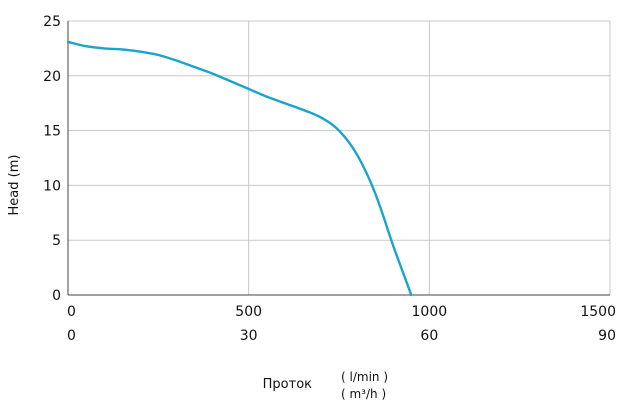 The width and height of the screenshot is (633, 406). I want to click on x2-tick-label-1: 30, so click(249, 336).